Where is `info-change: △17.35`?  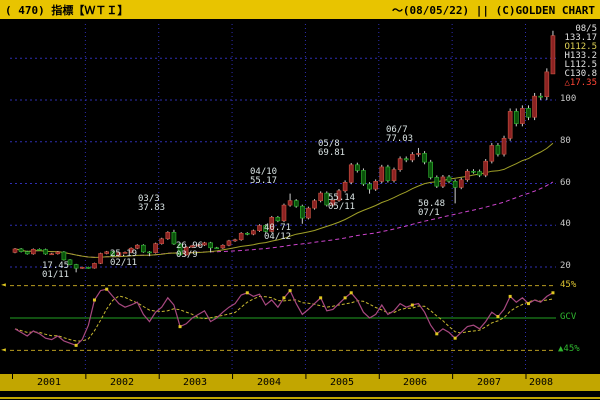
info-change: △17.35 is located at coordinates (580, 83).